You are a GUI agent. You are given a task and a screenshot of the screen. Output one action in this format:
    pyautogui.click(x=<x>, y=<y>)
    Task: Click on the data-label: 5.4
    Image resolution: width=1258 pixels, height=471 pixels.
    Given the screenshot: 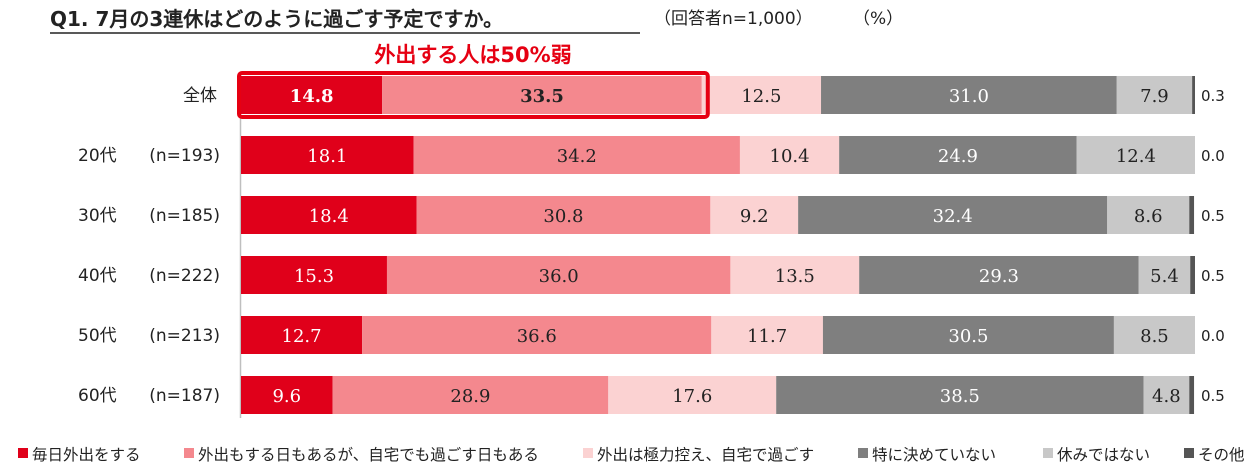 What is the action you would take?
    pyautogui.click(x=1164, y=276)
    